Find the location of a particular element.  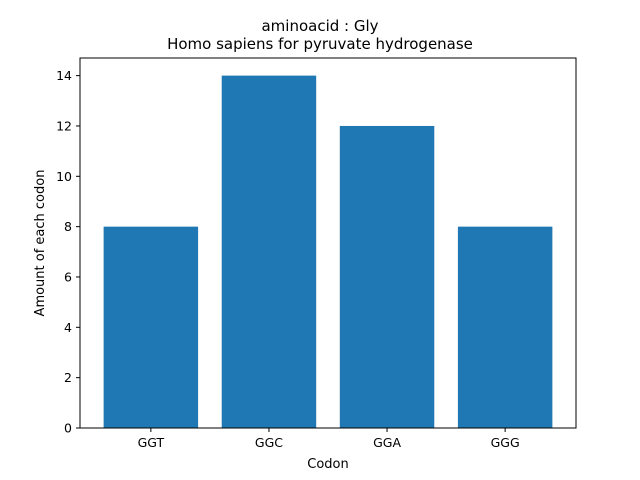

y-tick-label: 10 is located at coordinates (64, 176).